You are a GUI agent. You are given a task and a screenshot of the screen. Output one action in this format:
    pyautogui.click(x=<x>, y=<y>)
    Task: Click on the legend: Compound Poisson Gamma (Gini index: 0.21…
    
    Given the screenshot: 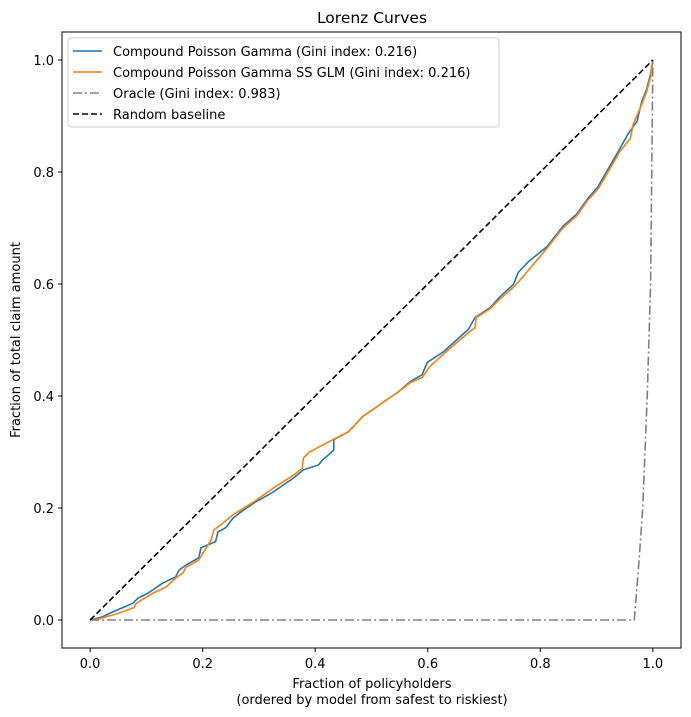 What is the action you would take?
    pyautogui.click(x=283, y=82)
    